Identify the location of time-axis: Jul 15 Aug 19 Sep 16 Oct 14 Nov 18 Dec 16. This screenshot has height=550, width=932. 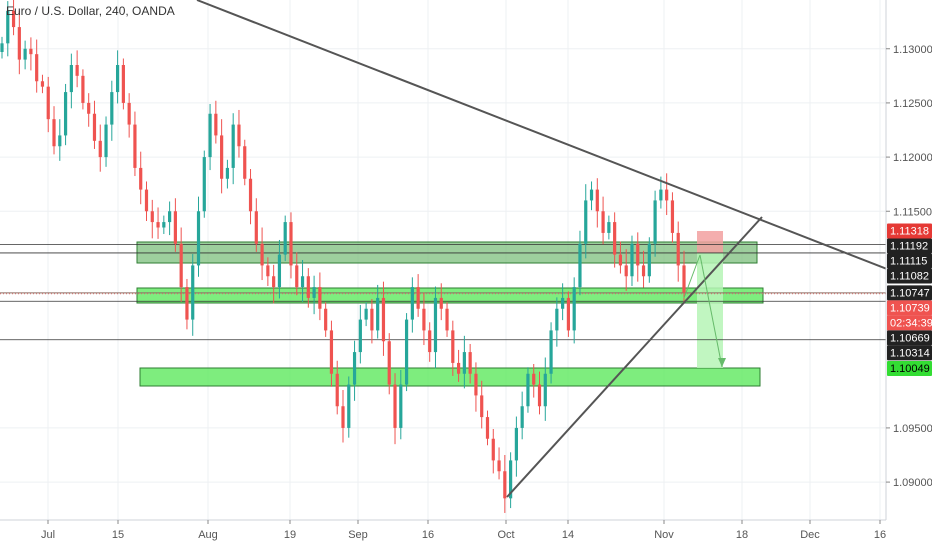
(443, 530).